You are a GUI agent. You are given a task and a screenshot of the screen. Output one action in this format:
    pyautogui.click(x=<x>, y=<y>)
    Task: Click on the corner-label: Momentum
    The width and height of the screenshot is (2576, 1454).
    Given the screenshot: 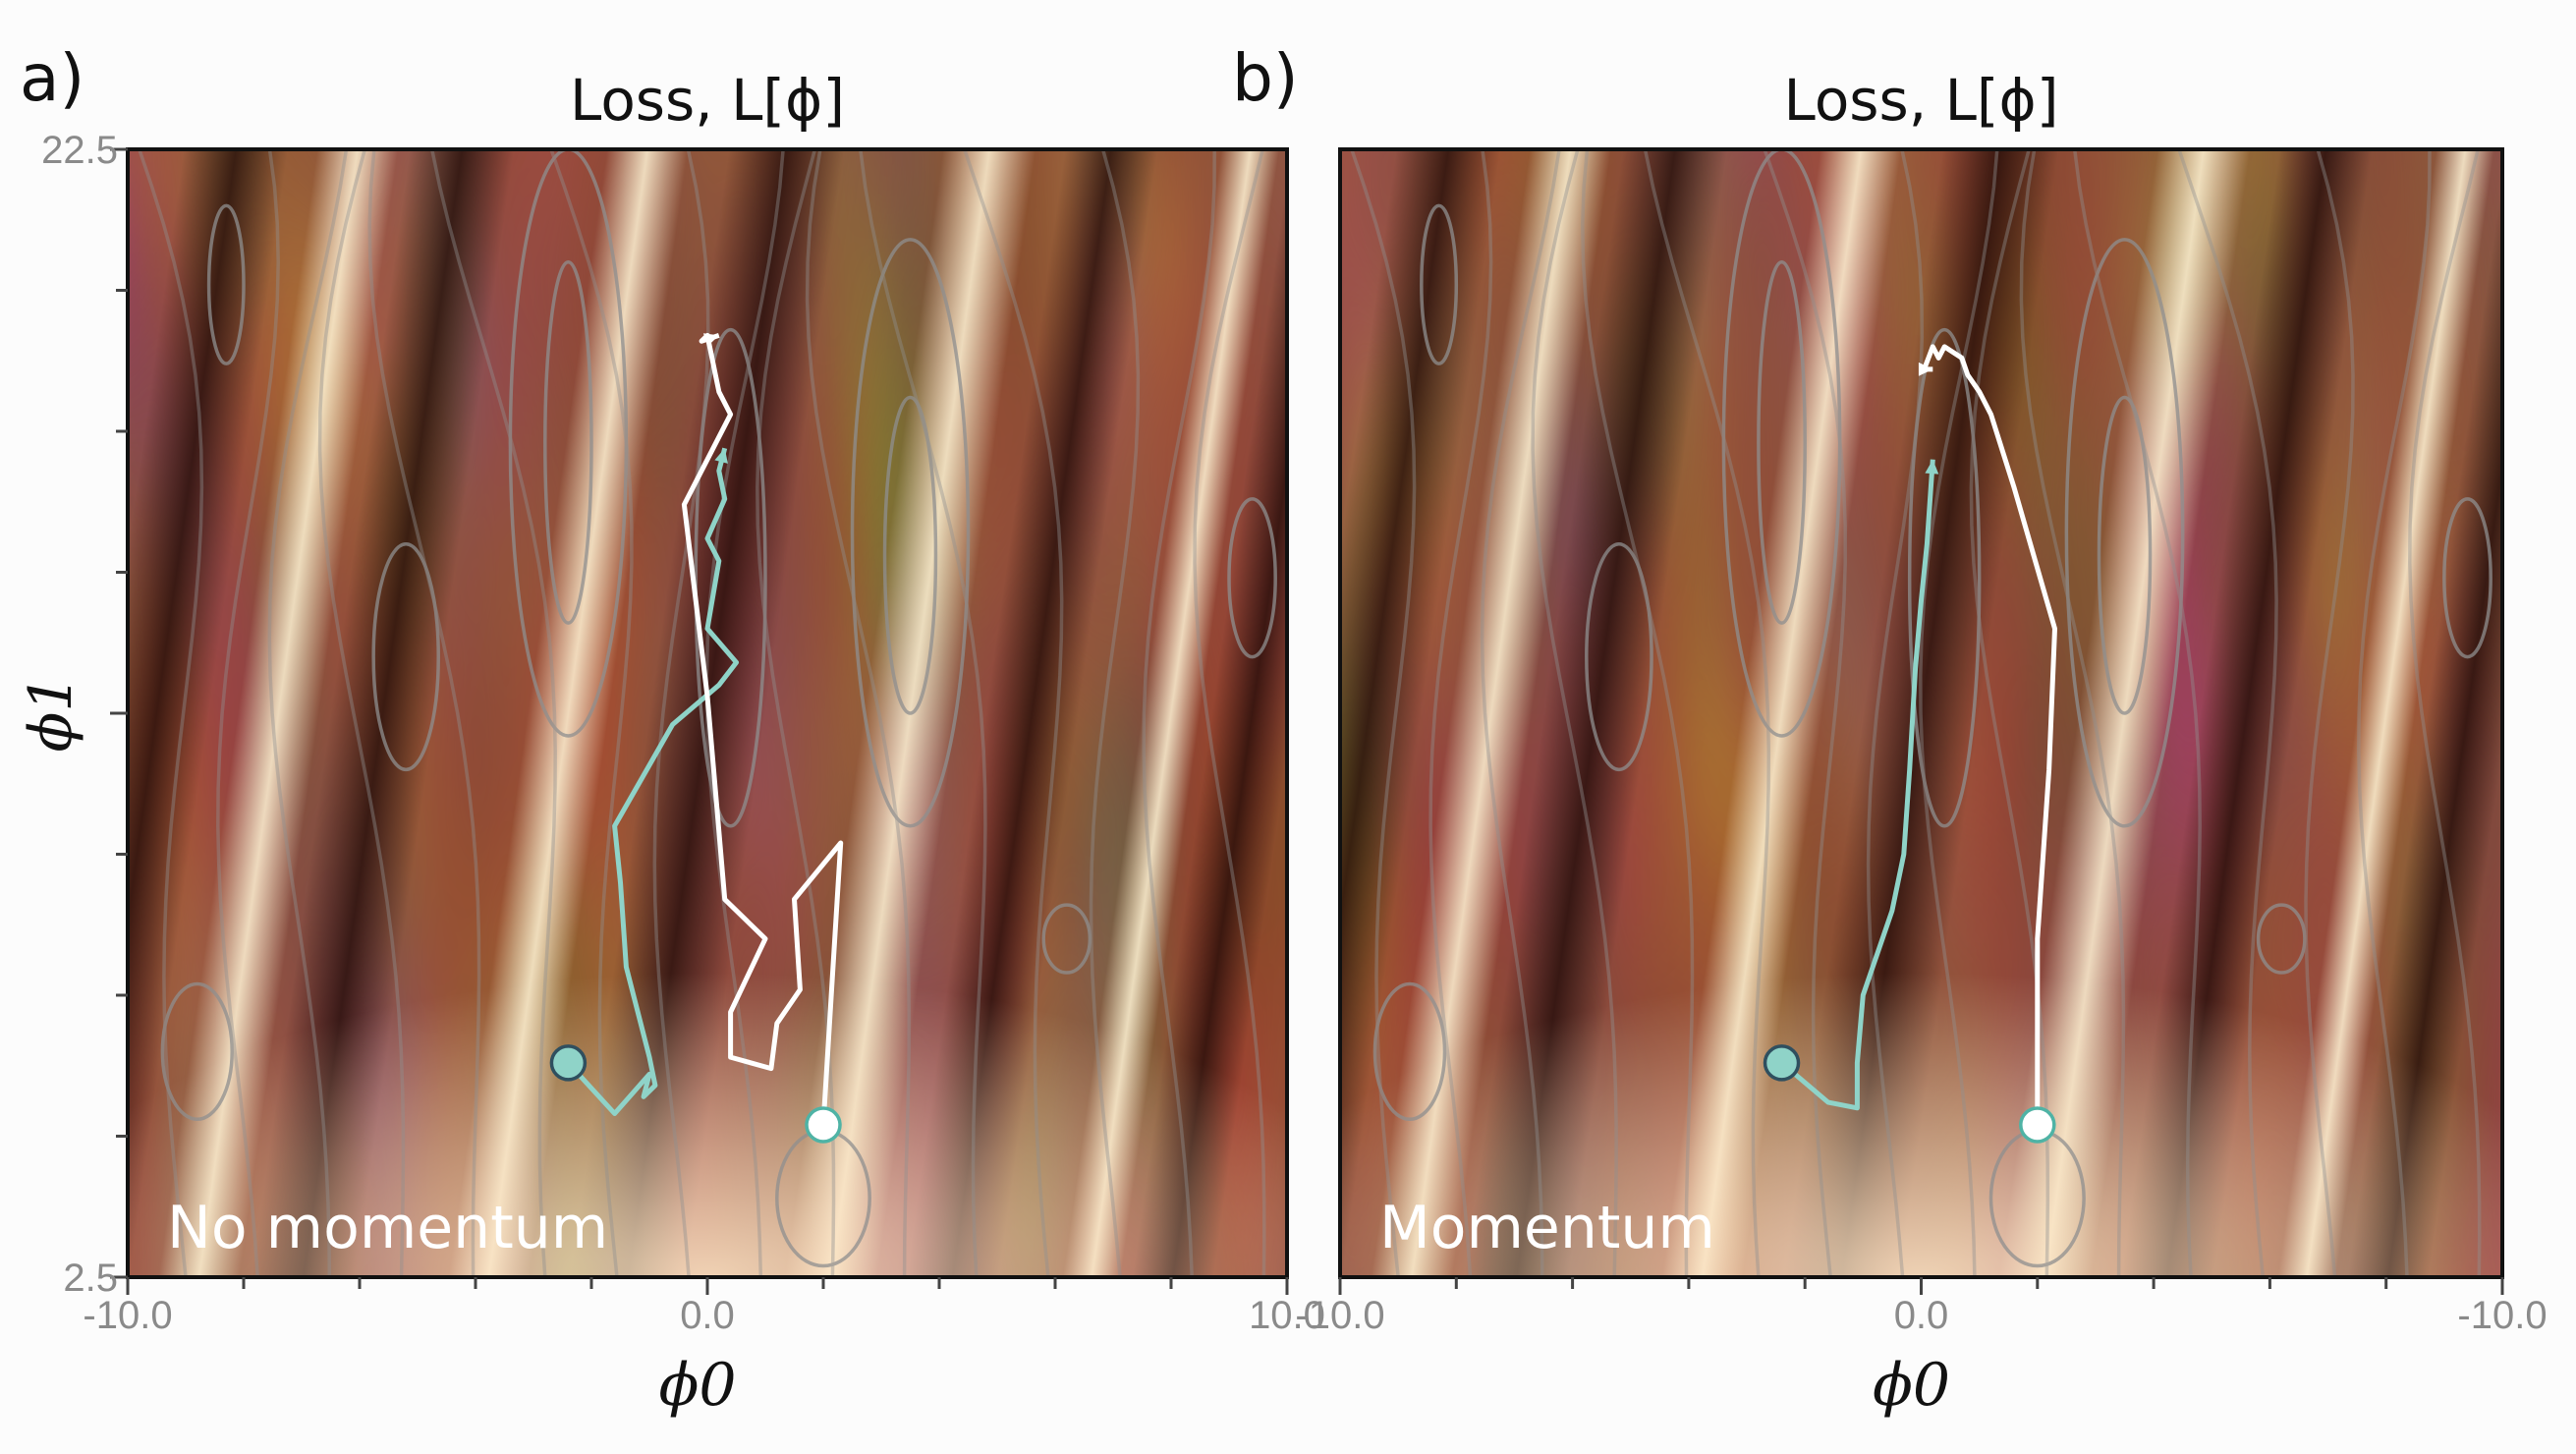 What is the action you would take?
    pyautogui.click(x=1547, y=1228)
    